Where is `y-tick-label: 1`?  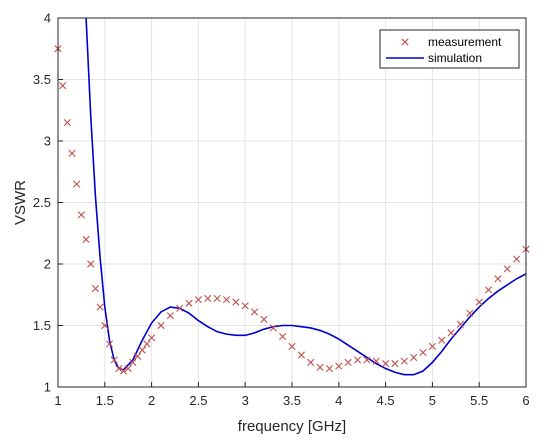 y-tick-label: 1 is located at coordinates (47, 387).